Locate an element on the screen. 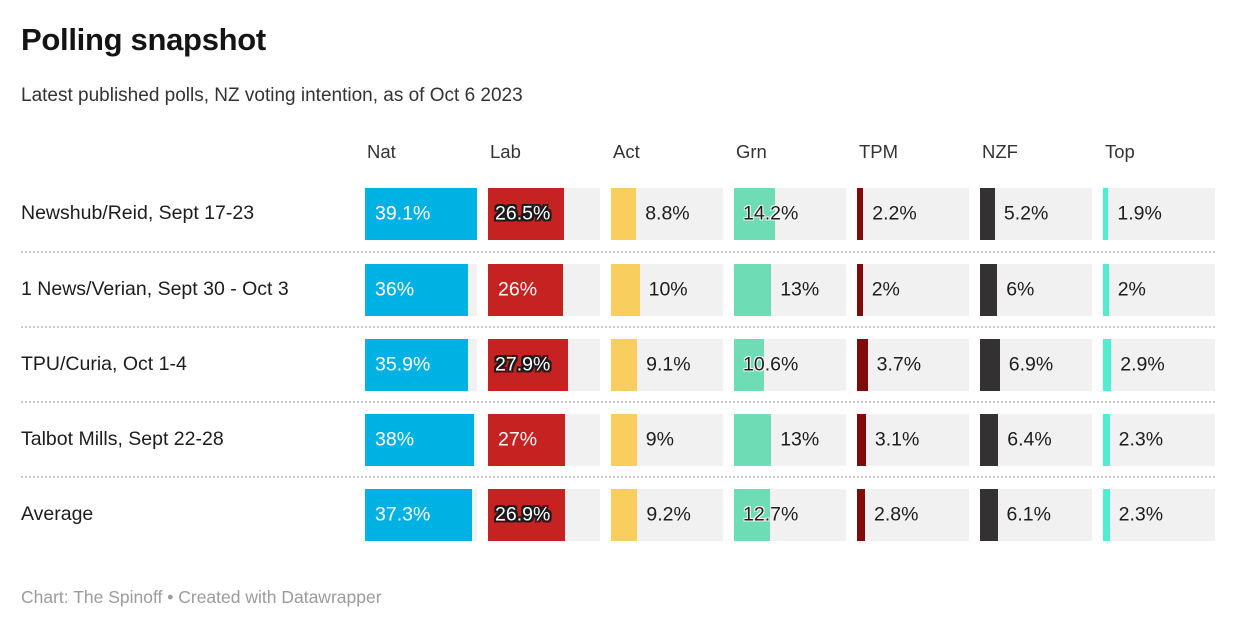  column-header-act: Act is located at coordinates (626, 152).